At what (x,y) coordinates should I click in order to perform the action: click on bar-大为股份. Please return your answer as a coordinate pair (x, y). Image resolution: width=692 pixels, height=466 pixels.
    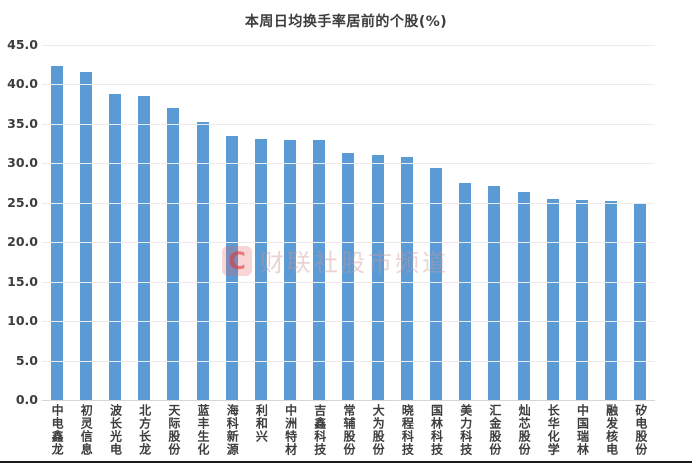
    Looking at the image, I should click on (377, 277).